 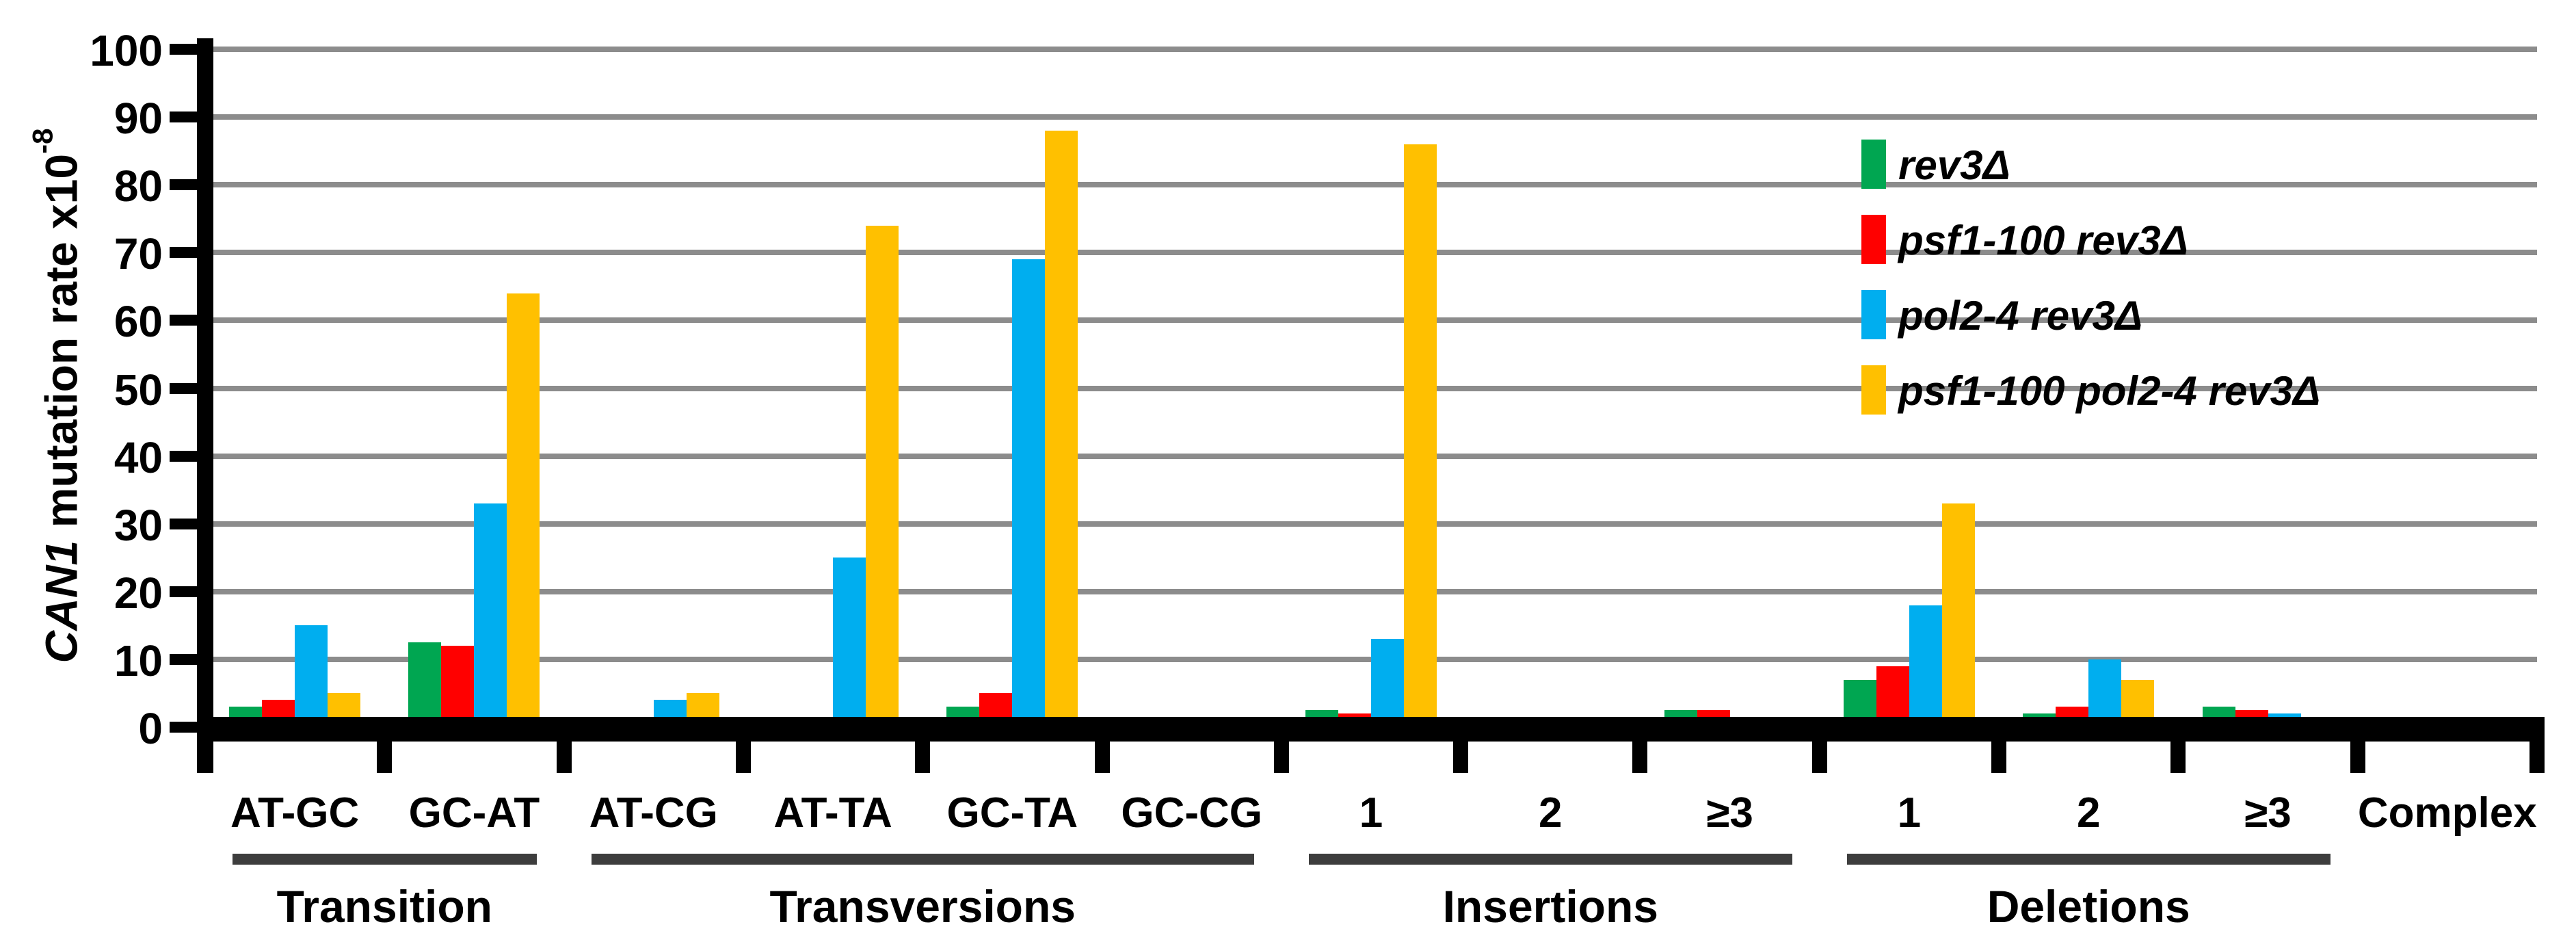 I want to click on group-label-Insertions: Insertions, so click(x=1550, y=906).